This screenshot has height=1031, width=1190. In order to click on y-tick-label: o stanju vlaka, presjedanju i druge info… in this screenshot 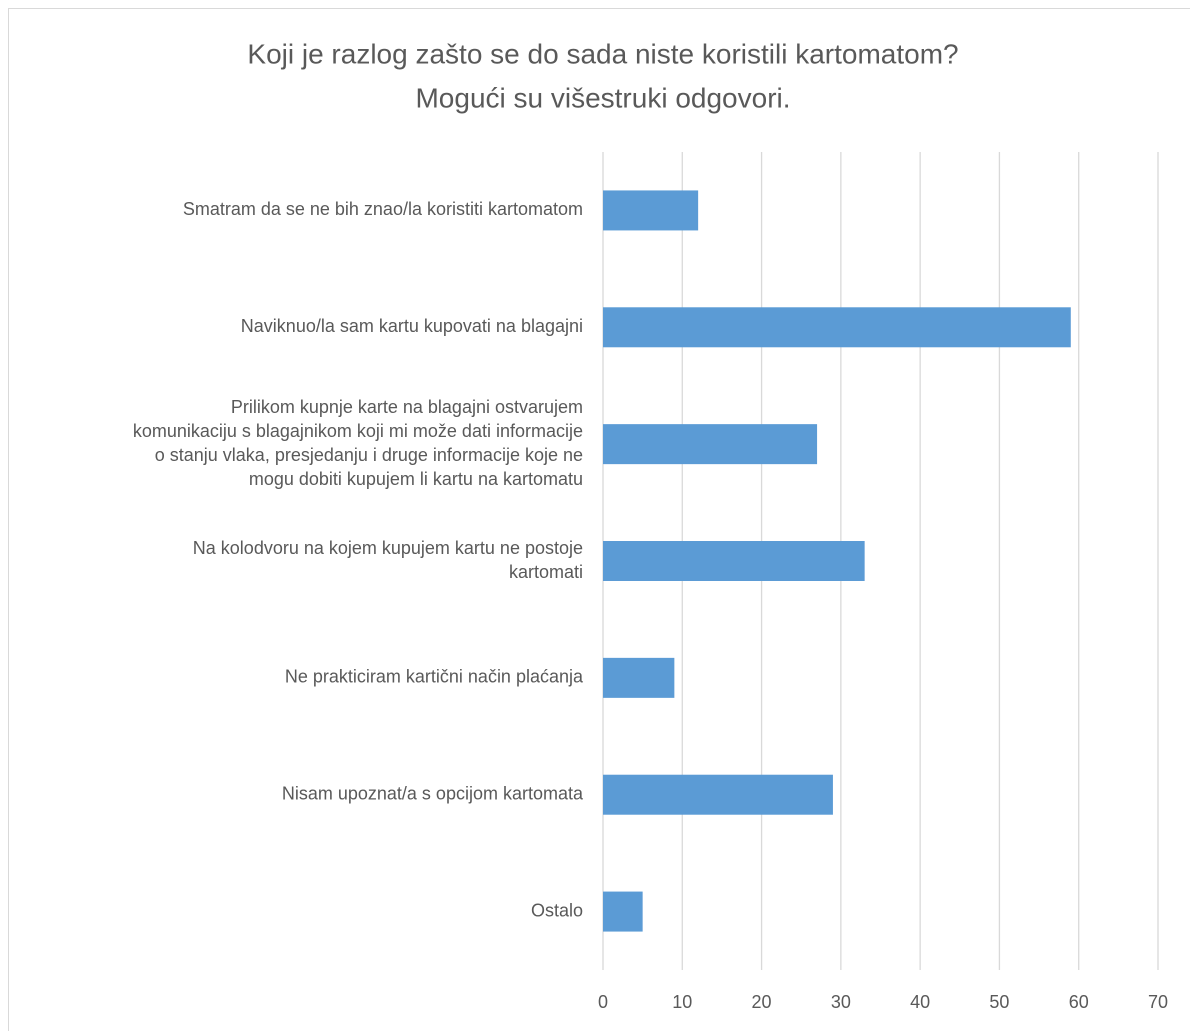, I will do `click(369, 455)`.